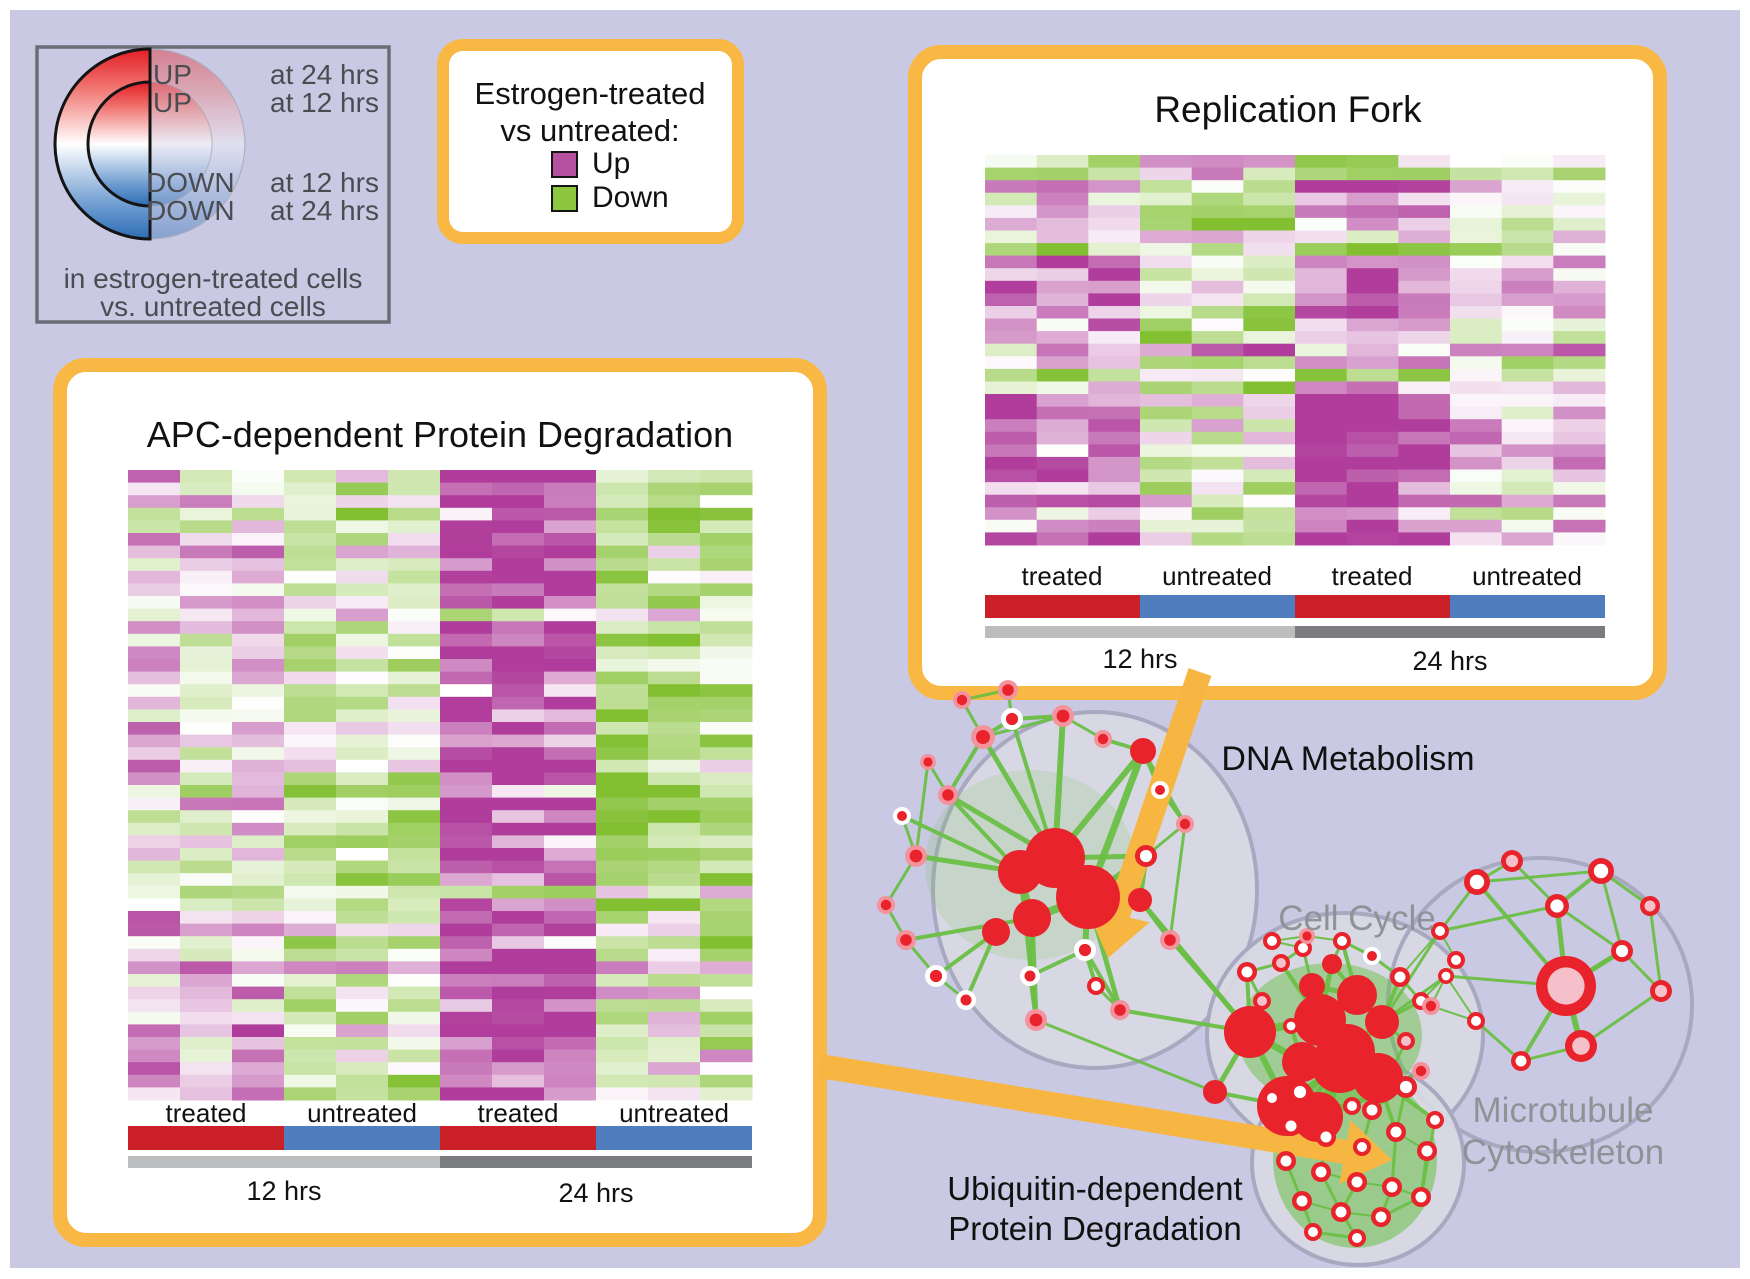  Describe the element at coordinates (1288, 109) in the screenshot. I see `replication-fork-title: Replication Fork` at that location.